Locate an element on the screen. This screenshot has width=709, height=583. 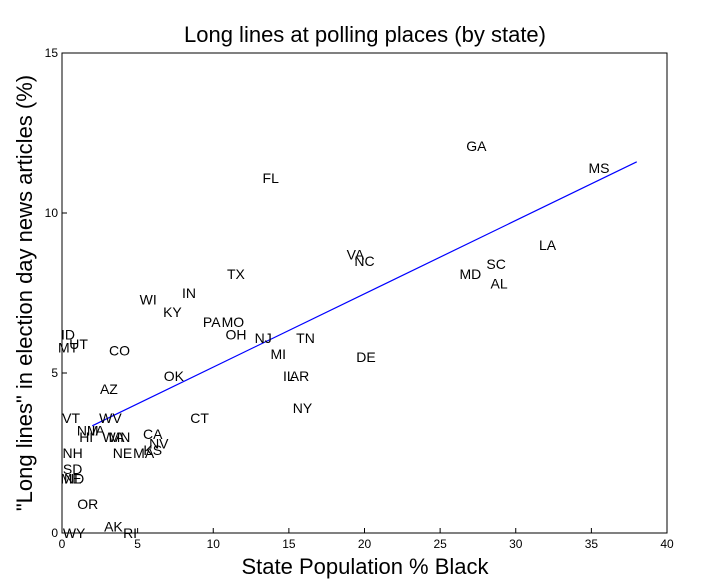
chart-title: Long lines at polling places (by state) is located at coordinates (365, 34).